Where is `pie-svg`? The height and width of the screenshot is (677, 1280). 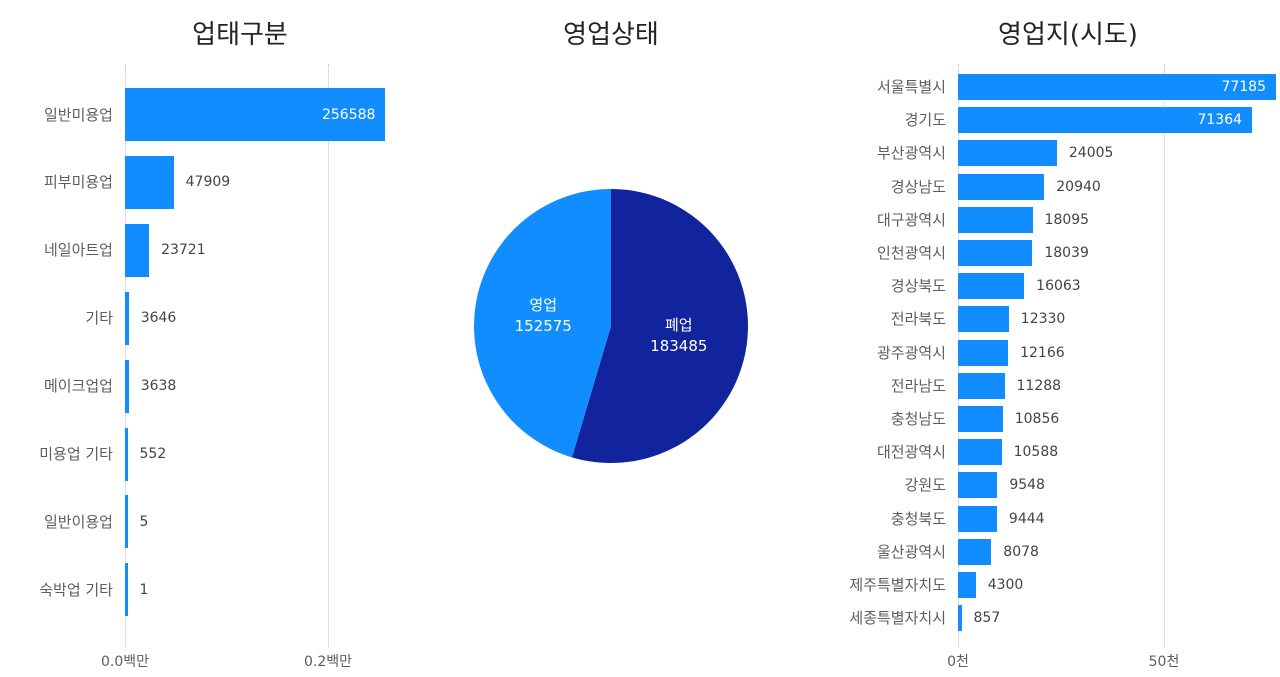 pie-svg is located at coordinates (611, 326).